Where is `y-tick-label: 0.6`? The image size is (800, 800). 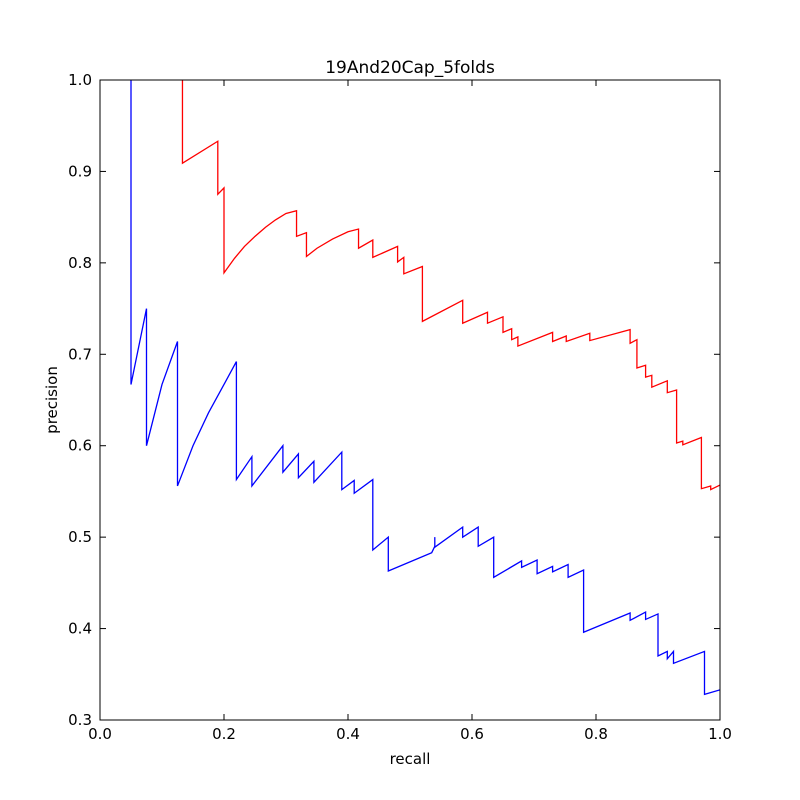
y-tick-label: 0.6 is located at coordinates (80, 446).